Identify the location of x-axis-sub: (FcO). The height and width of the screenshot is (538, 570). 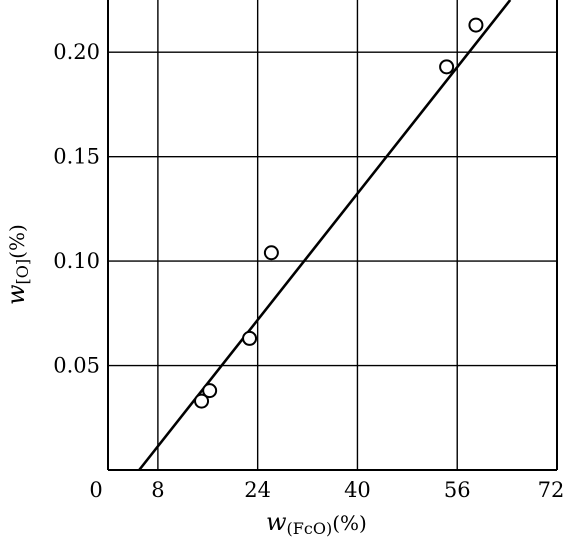
(310, 528).